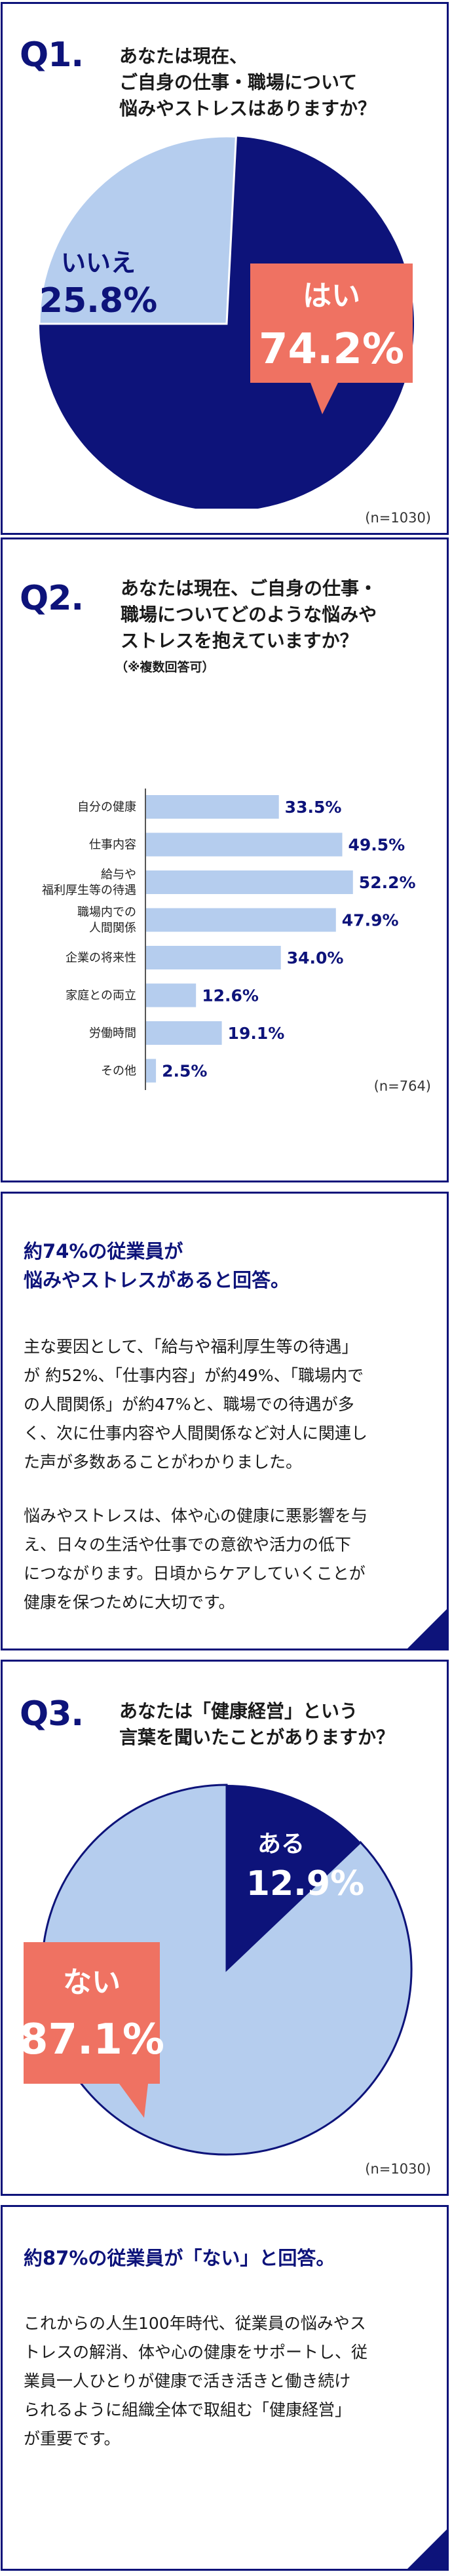  What do you see at coordinates (331, 349) in the screenshot?
I see `callout-value-yes: 74.2%` at bounding box center [331, 349].